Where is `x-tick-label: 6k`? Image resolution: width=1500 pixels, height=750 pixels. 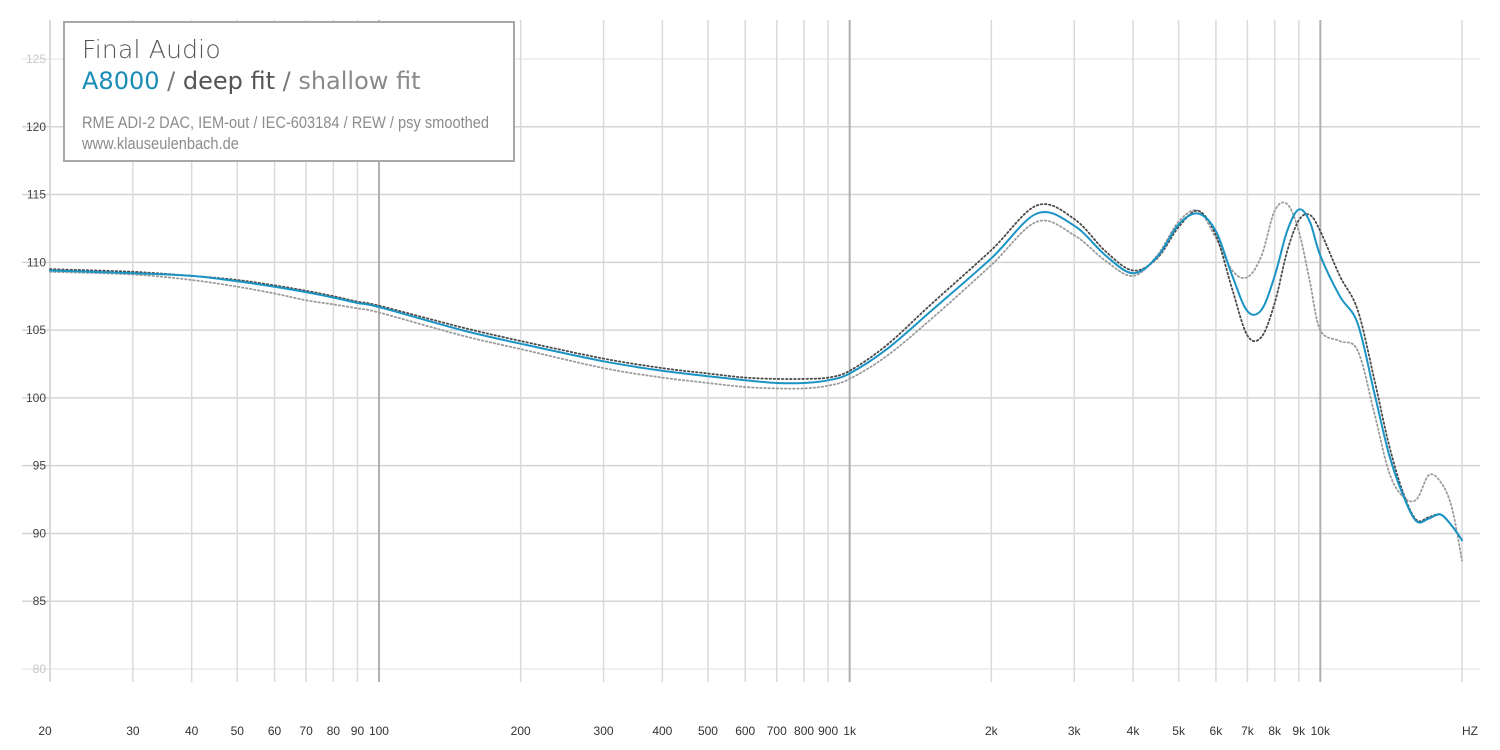
x-tick-label: 6k is located at coordinates (1217, 731).